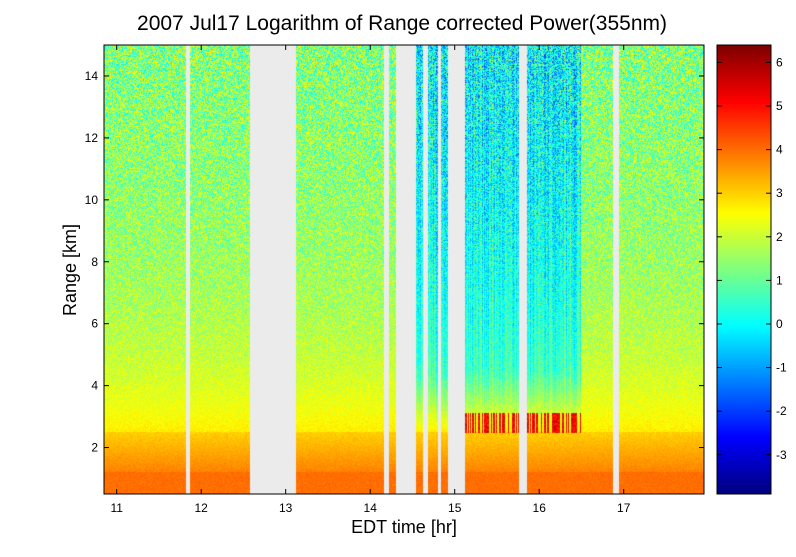 This screenshot has width=796, height=557. I want to click on x-axis-label: EDT time [hr], so click(404, 527).